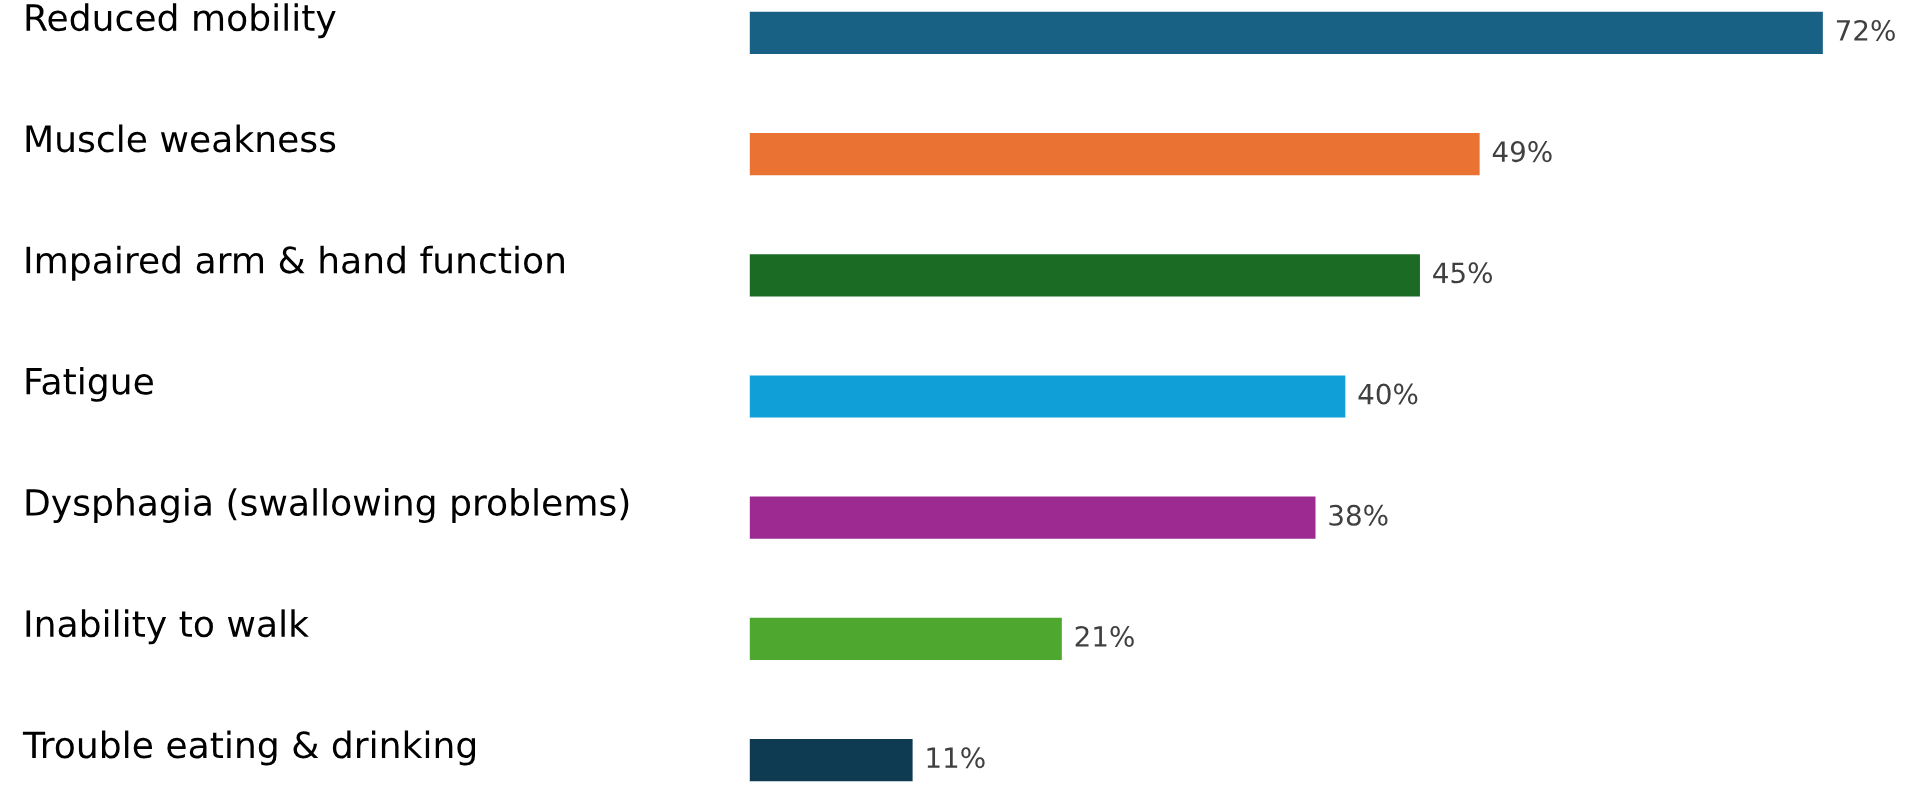 The width and height of the screenshot is (1916, 793). What do you see at coordinates (1358, 515) in the screenshot?
I see `data-label: 38%` at bounding box center [1358, 515].